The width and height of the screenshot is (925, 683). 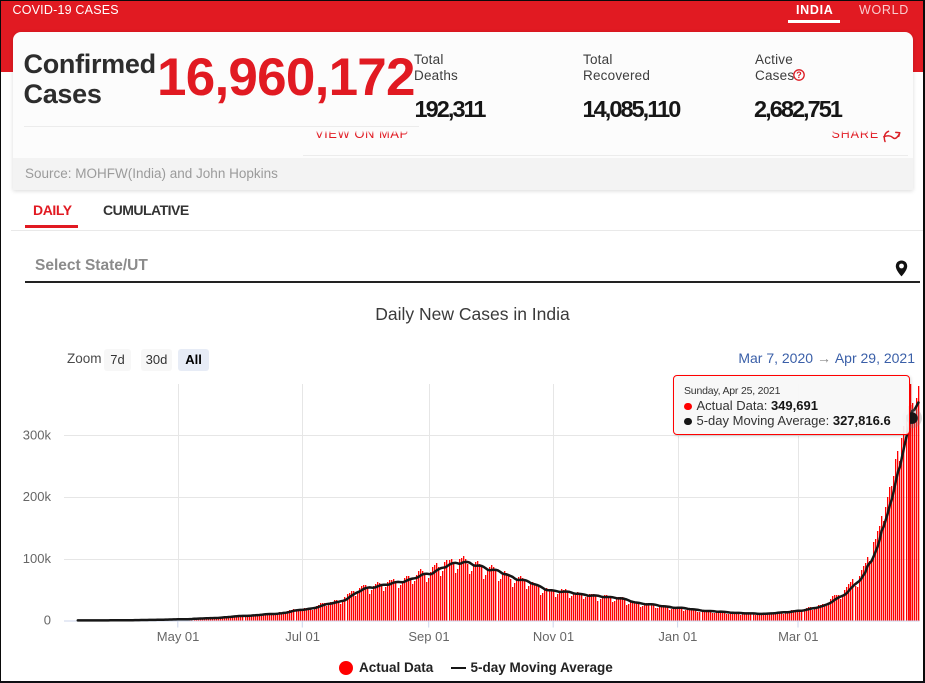 I want to click on svg-text: May 01, so click(x=178, y=636).